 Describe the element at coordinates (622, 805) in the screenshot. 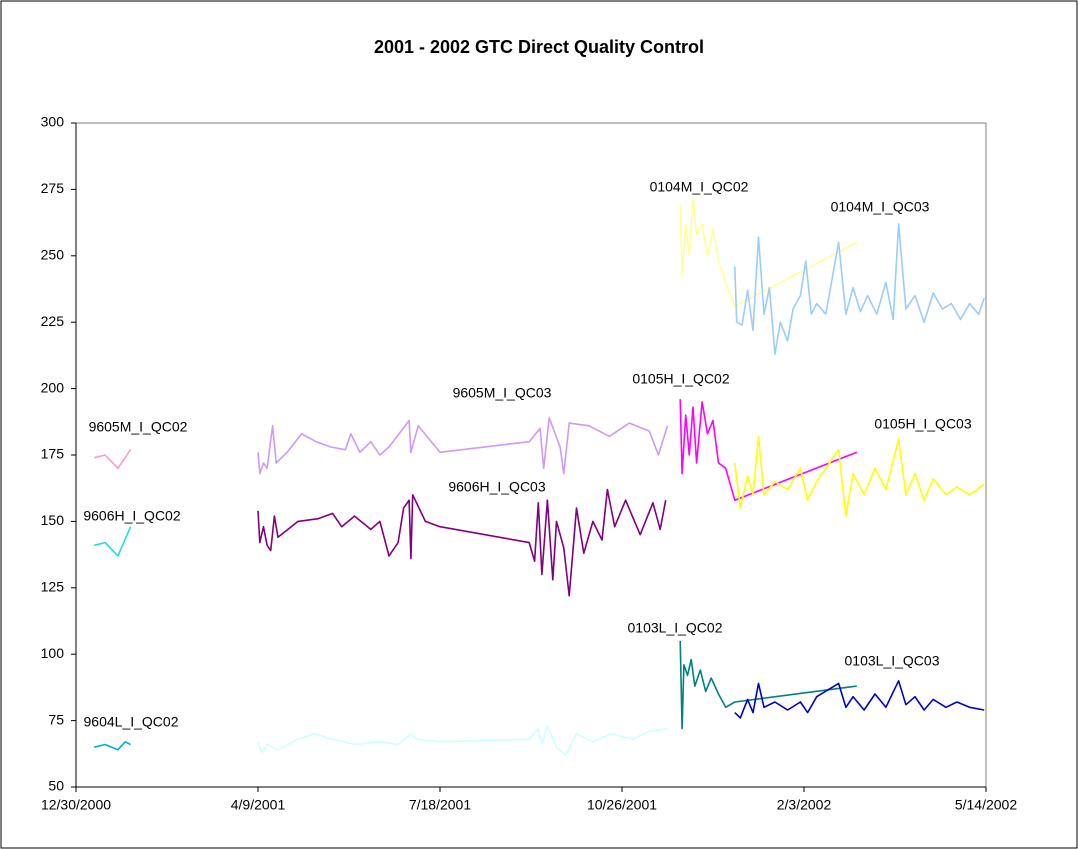

I see `x-tick-label: 10/26/2001` at that location.